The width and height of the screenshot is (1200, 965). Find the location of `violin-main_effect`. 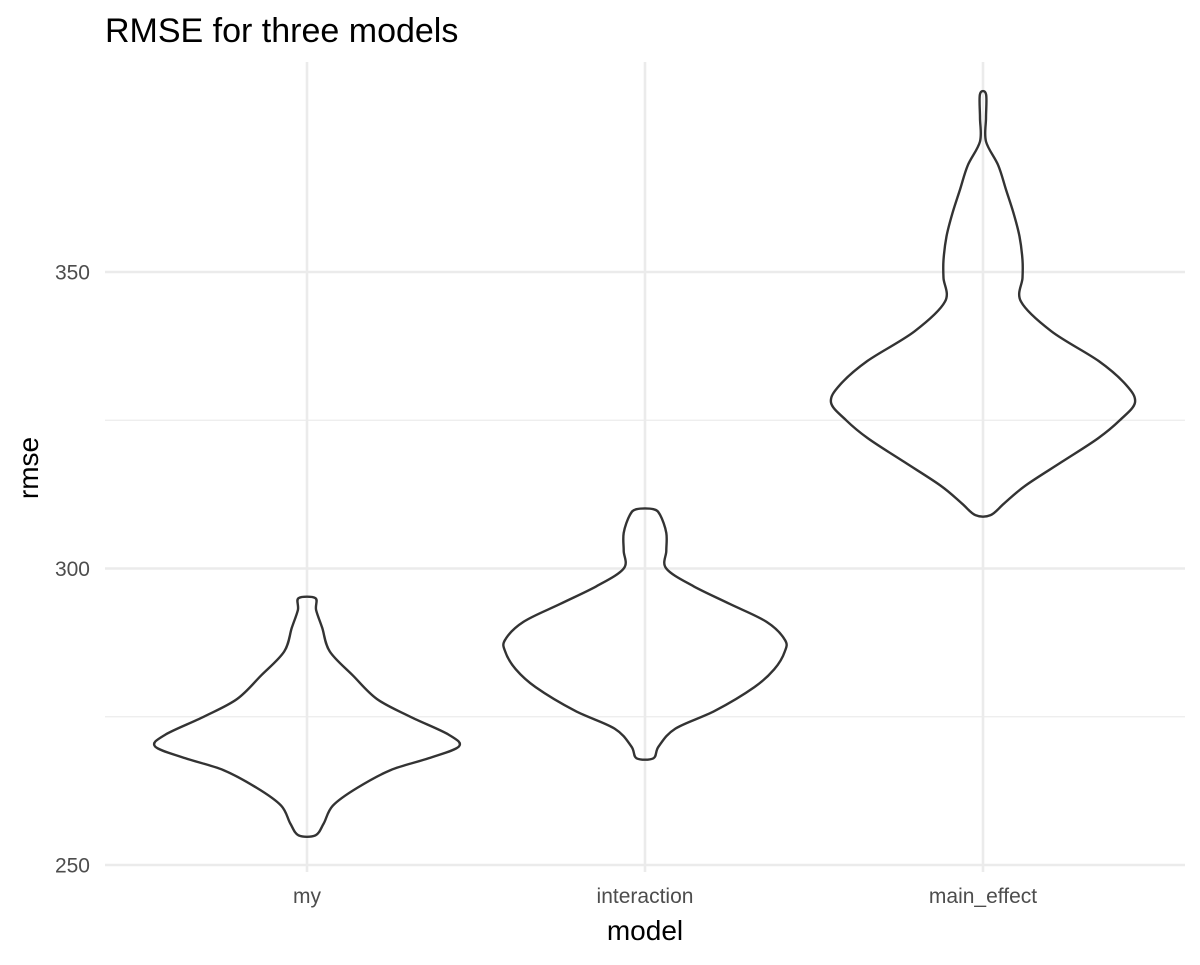

violin-main_effect is located at coordinates (983, 303).